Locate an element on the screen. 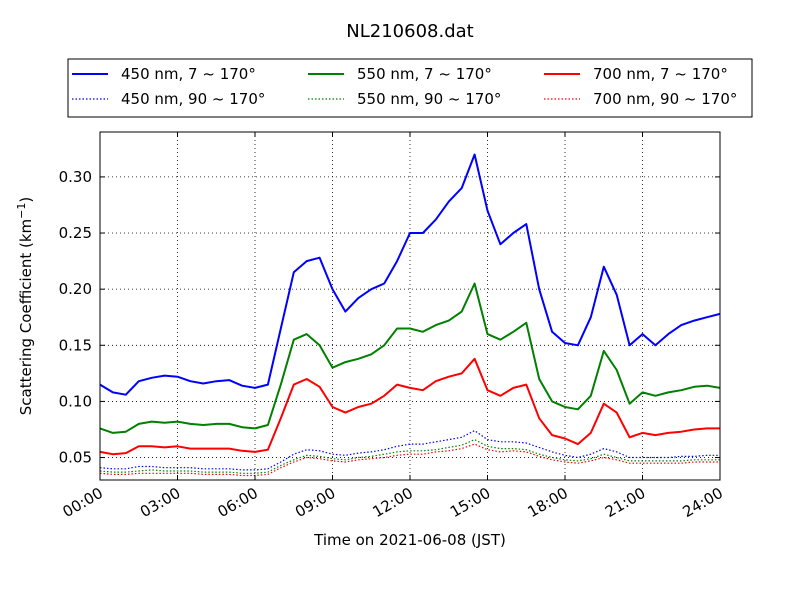 Image resolution: width=800 pixels, height=600 pixels. y-tick-label: 0.10 is located at coordinates (75, 401).